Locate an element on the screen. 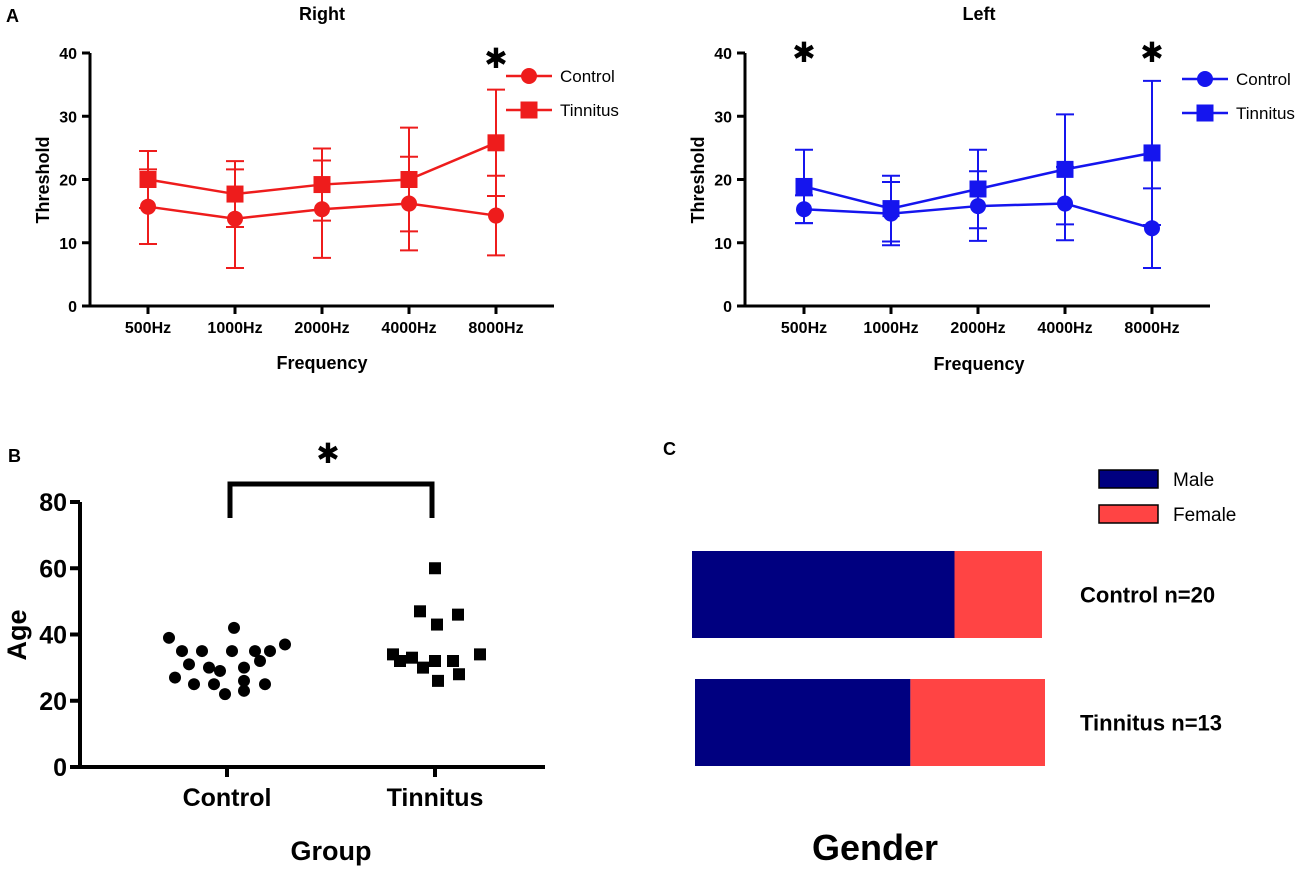 The height and width of the screenshot is (869, 1300). left-chart-ylabel: Threshold is located at coordinates (698, 179).